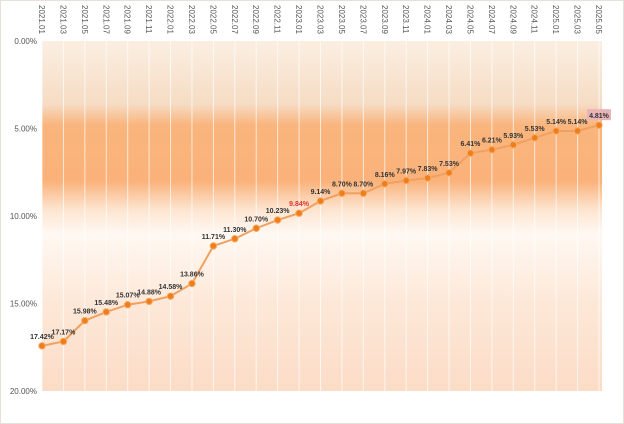 The width and height of the screenshot is (624, 424). What do you see at coordinates (341, 19) in the screenshot?
I see `x-tick-label: 2023.05` at bounding box center [341, 19].